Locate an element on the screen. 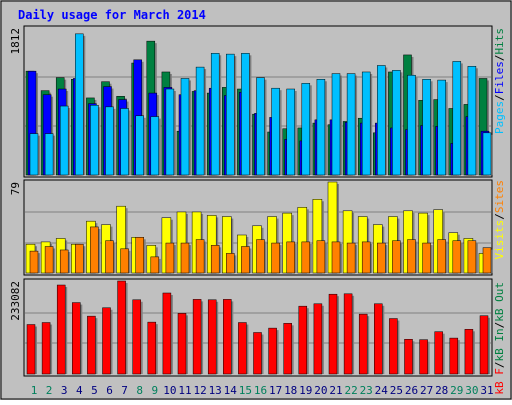 The image size is (512, 405). kbytes-ymax-label: 233082 is located at coordinates (15, 301).